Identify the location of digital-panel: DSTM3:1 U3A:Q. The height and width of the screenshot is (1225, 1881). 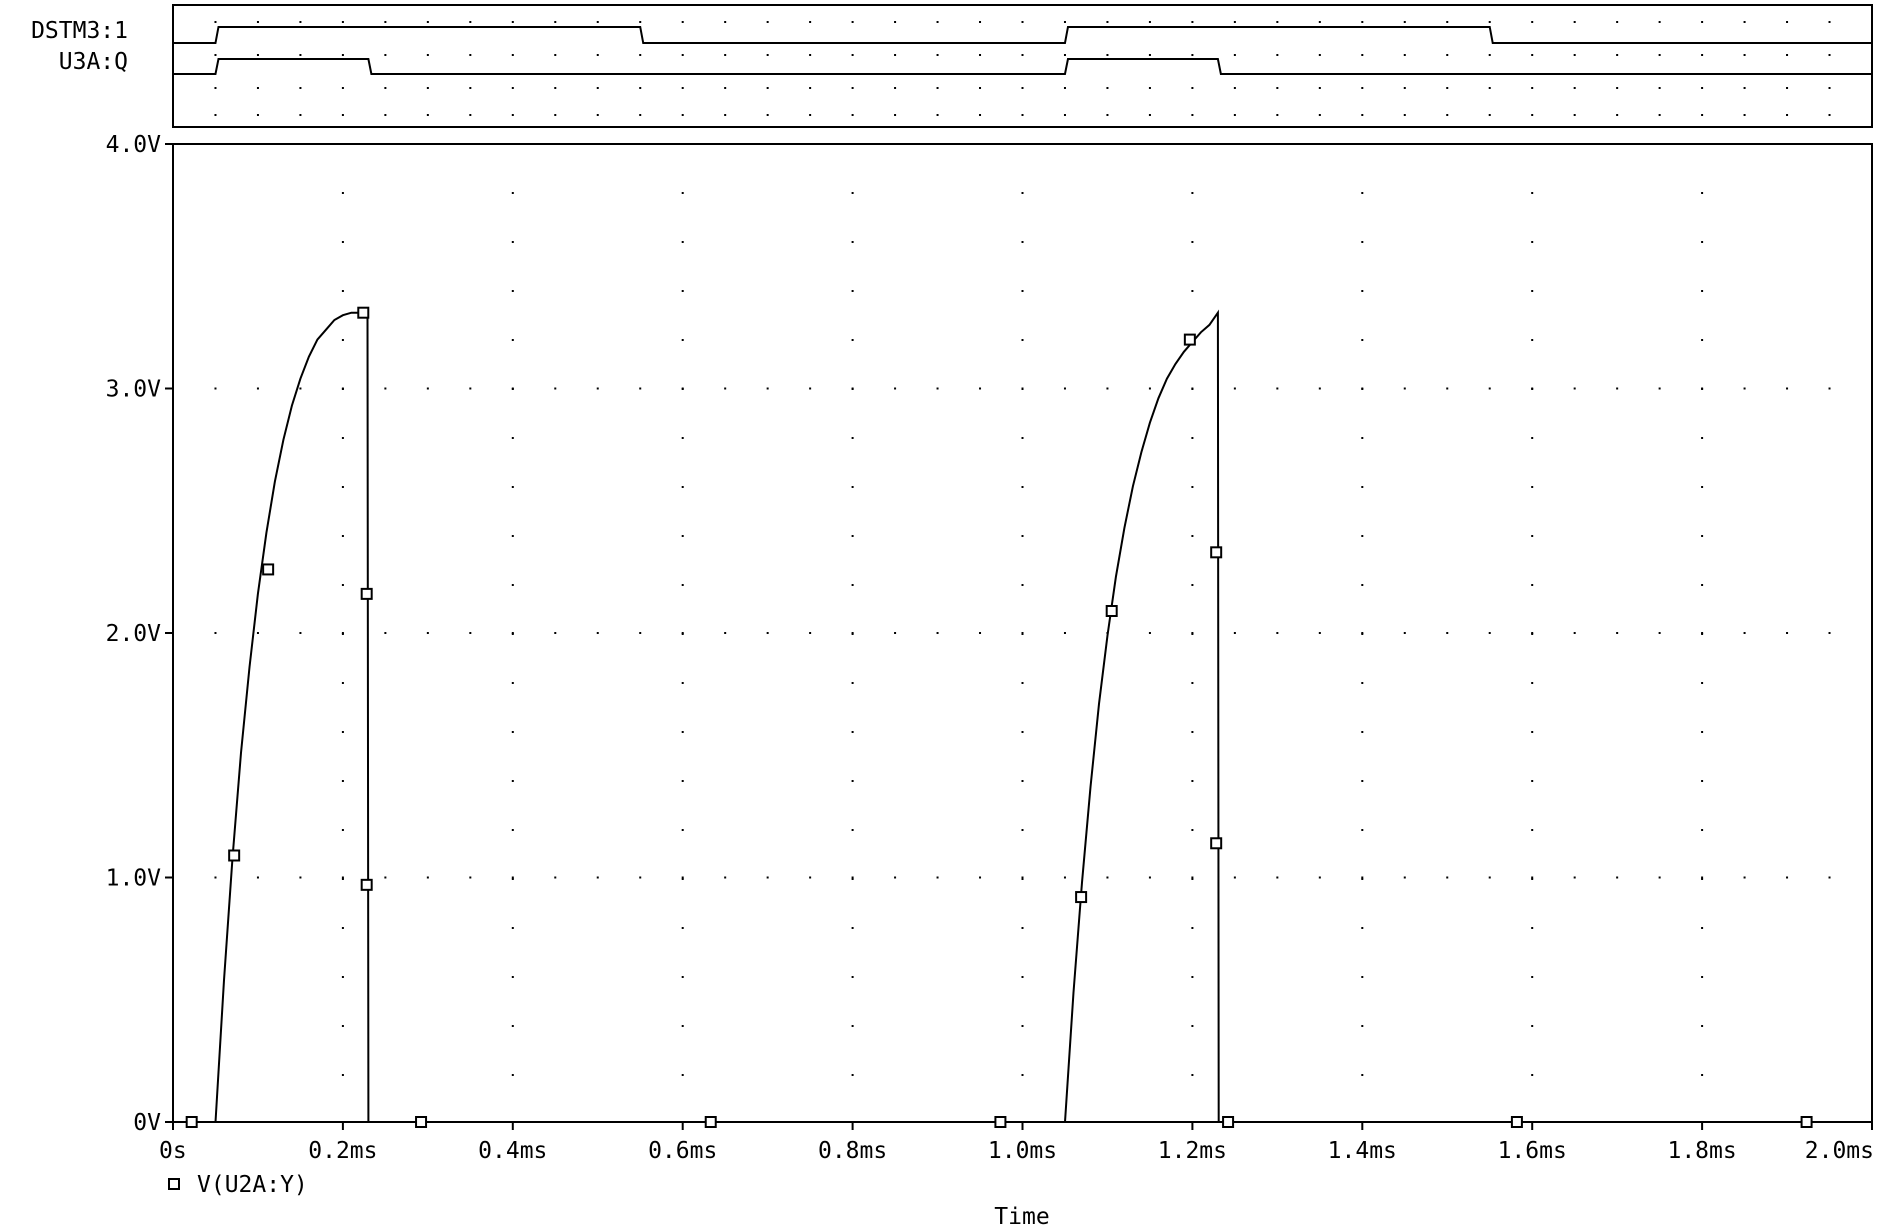
(952, 66).